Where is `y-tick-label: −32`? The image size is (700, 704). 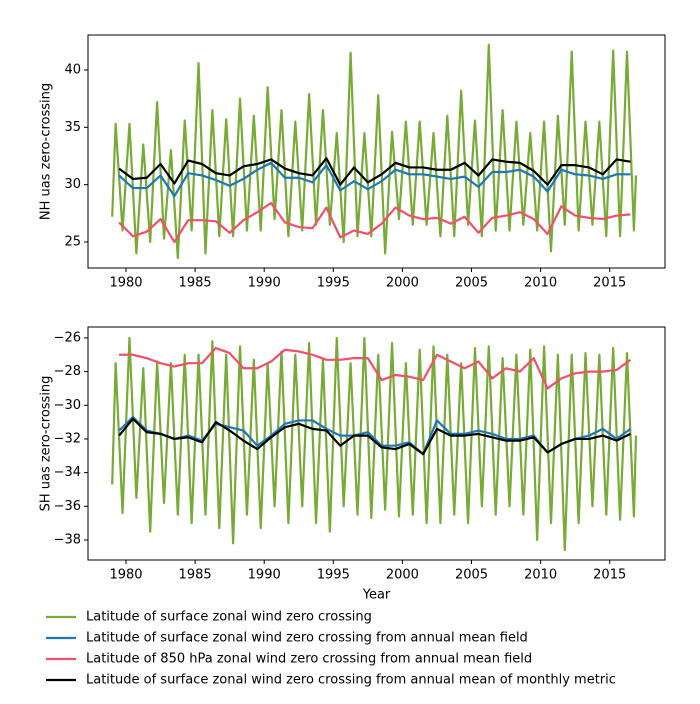 y-tick-label: −32 is located at coordinates (67, 438).